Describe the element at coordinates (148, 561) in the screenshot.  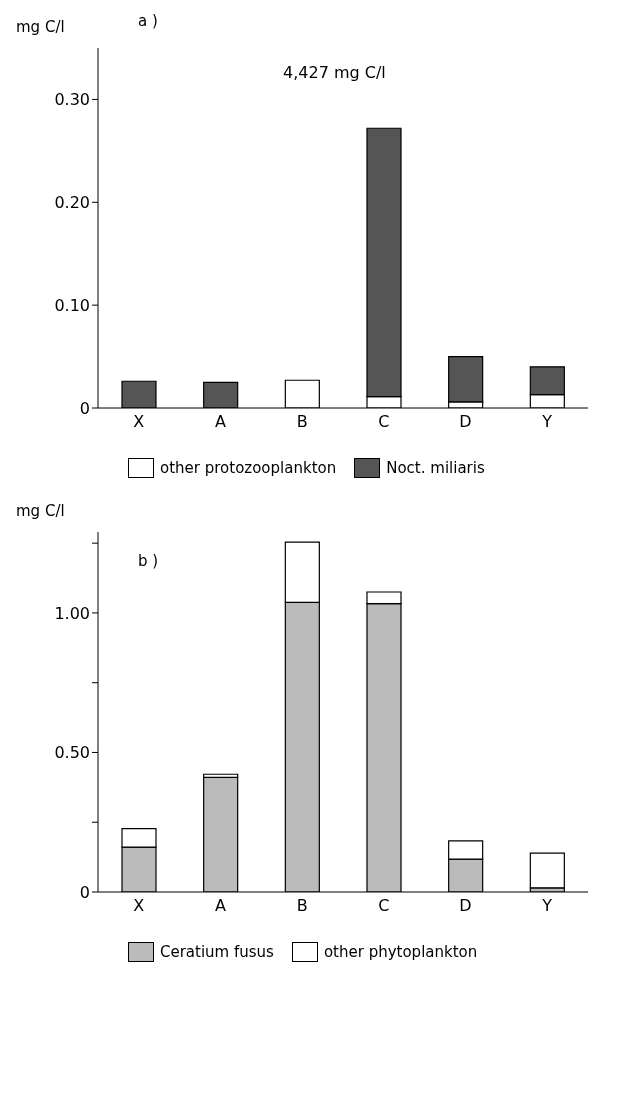
I see `text: b )` at that location.